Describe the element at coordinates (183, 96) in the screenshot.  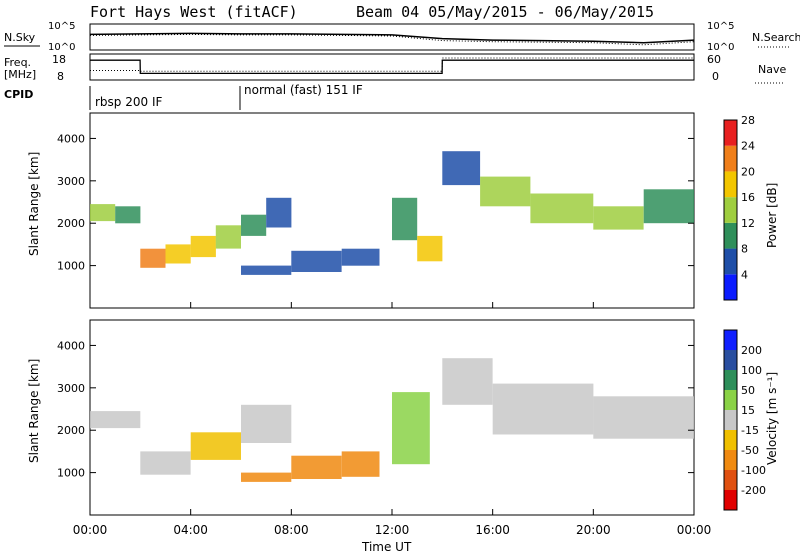
I see `cpid-panel: CPID rbsp 200 IF normal (fast) 151 IF` at that location.